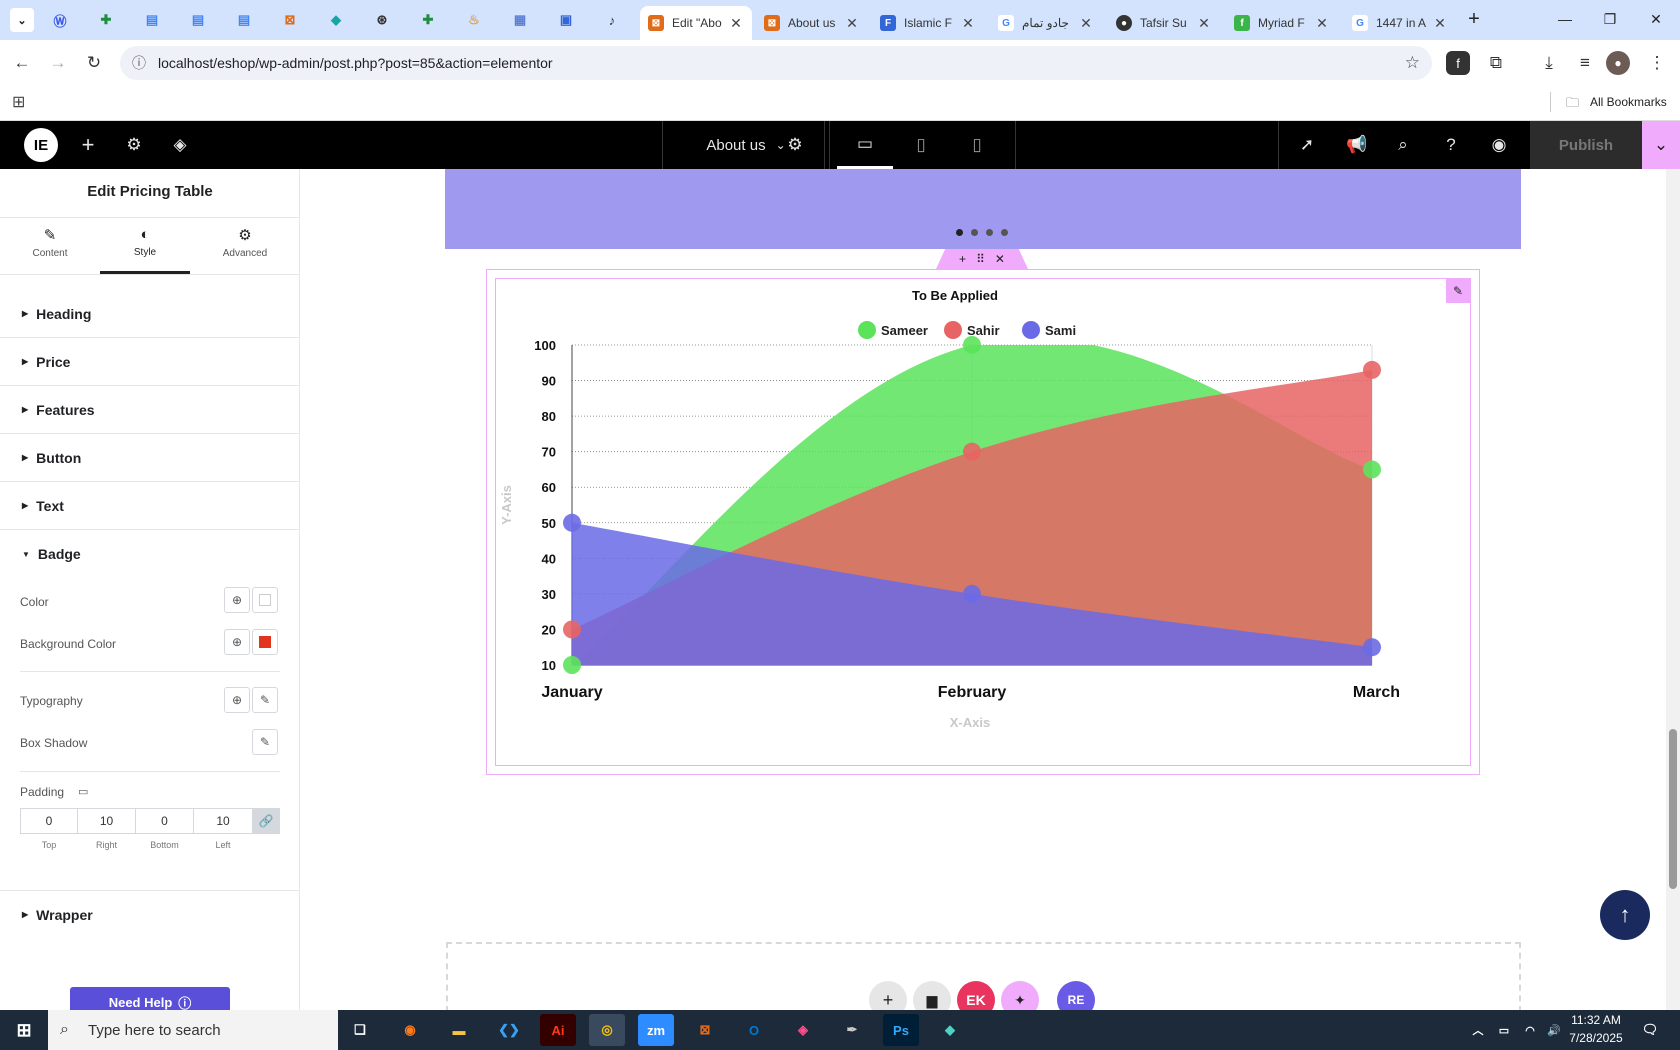  What do you see at coordinates (58, 62) in the screenshot?
I see `forward-button: →` at bounding box center [58, 62].